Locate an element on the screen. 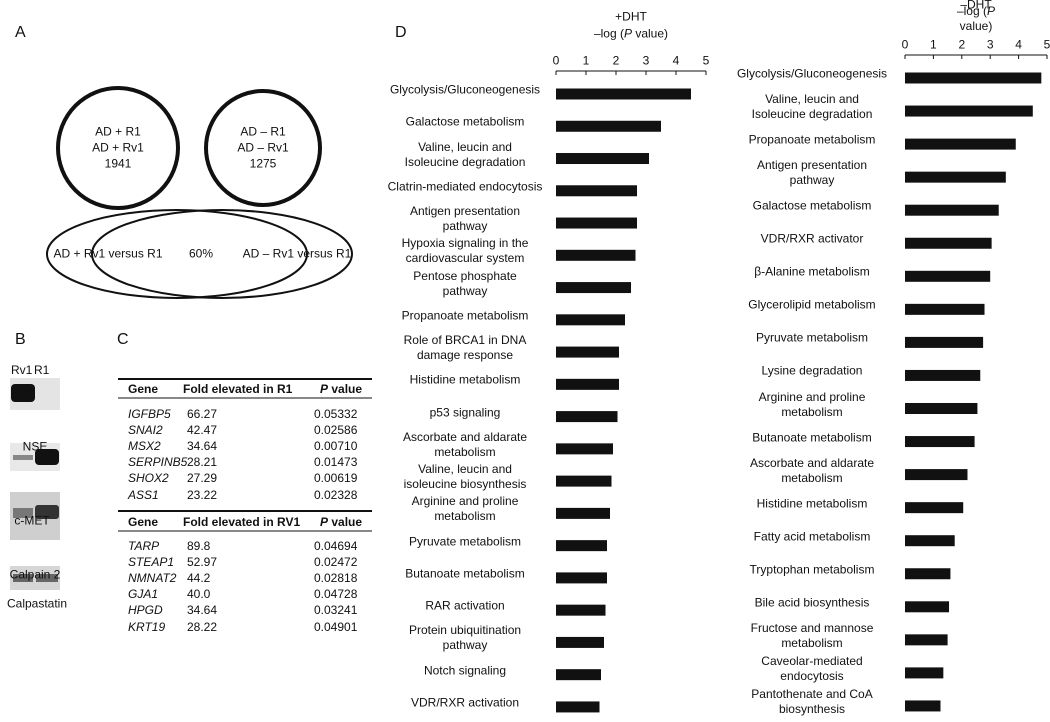 The height and width of the screenshot is (722, 1050). fold-value: 66.27 is located at coordinates (202, 414).